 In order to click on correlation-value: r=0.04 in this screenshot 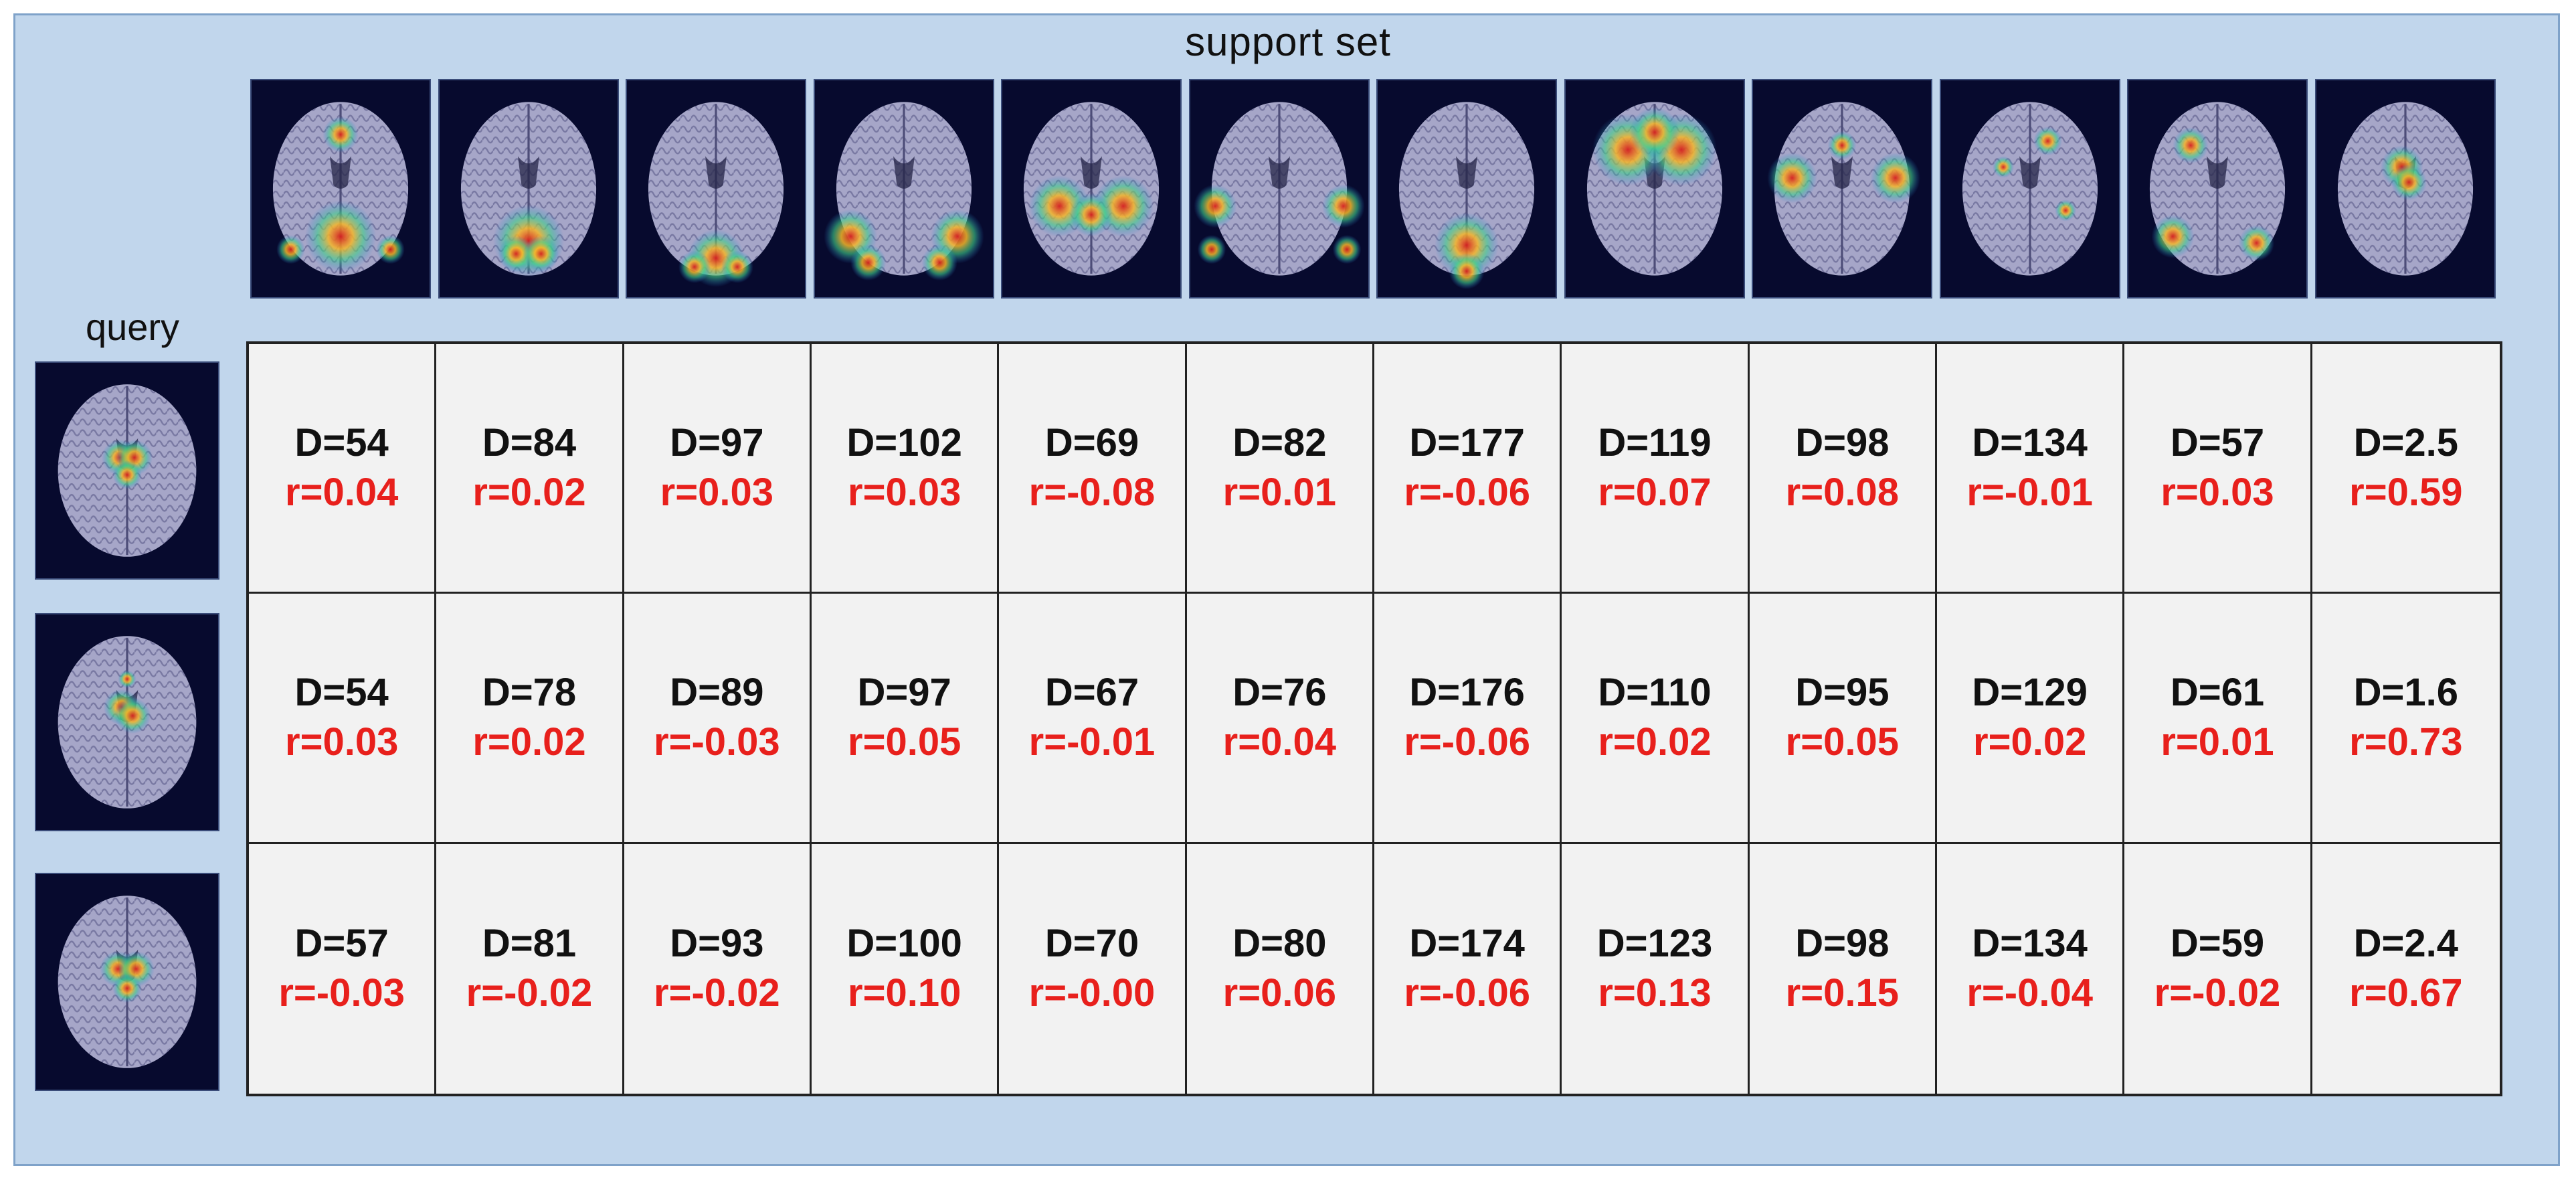, I will do `click(342, 493)`.